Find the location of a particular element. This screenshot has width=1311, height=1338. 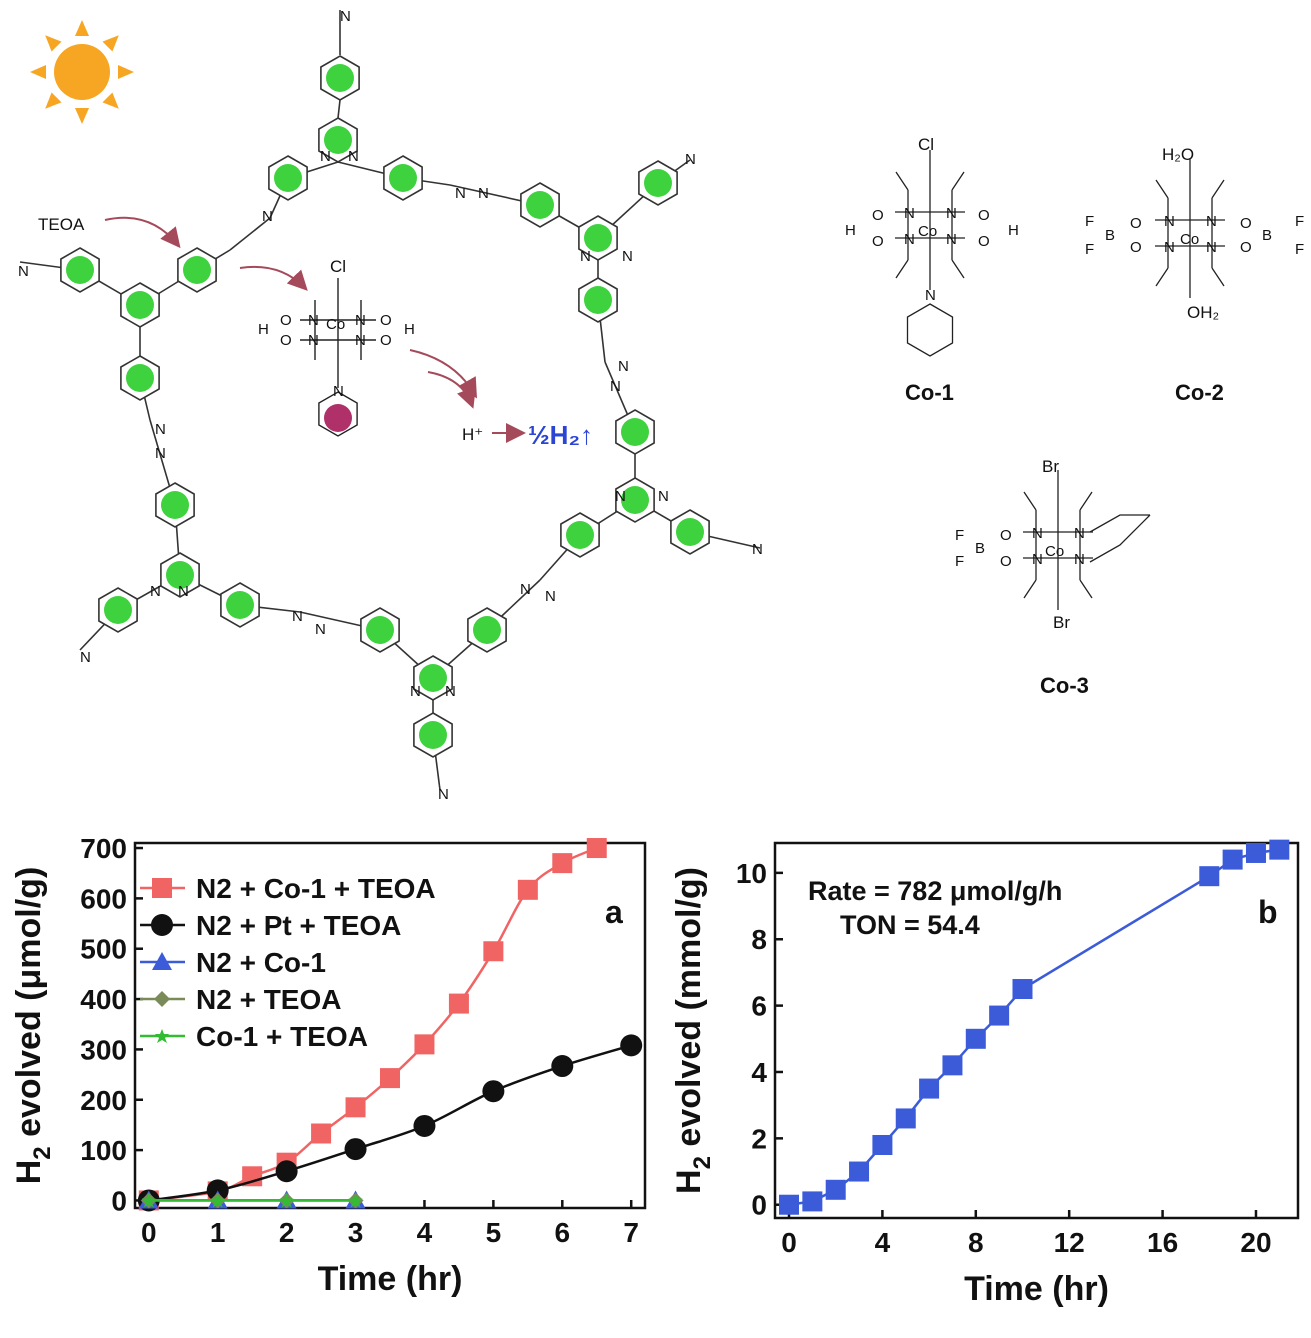

x-tick-label: 5 is located at coordinates (494, 1232).